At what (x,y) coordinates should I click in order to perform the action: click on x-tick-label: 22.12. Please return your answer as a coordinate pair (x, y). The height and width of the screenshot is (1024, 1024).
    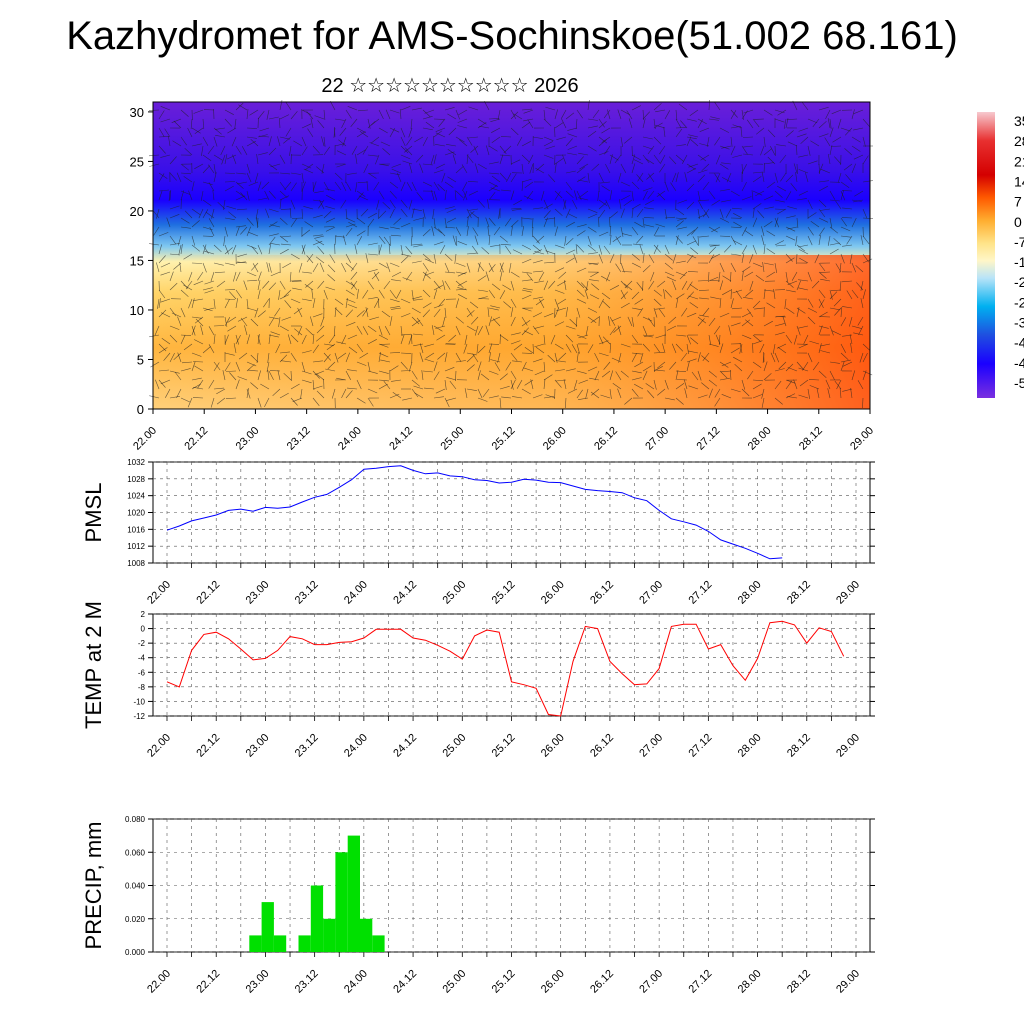
    Looking at the image, I should click on (208, 982).